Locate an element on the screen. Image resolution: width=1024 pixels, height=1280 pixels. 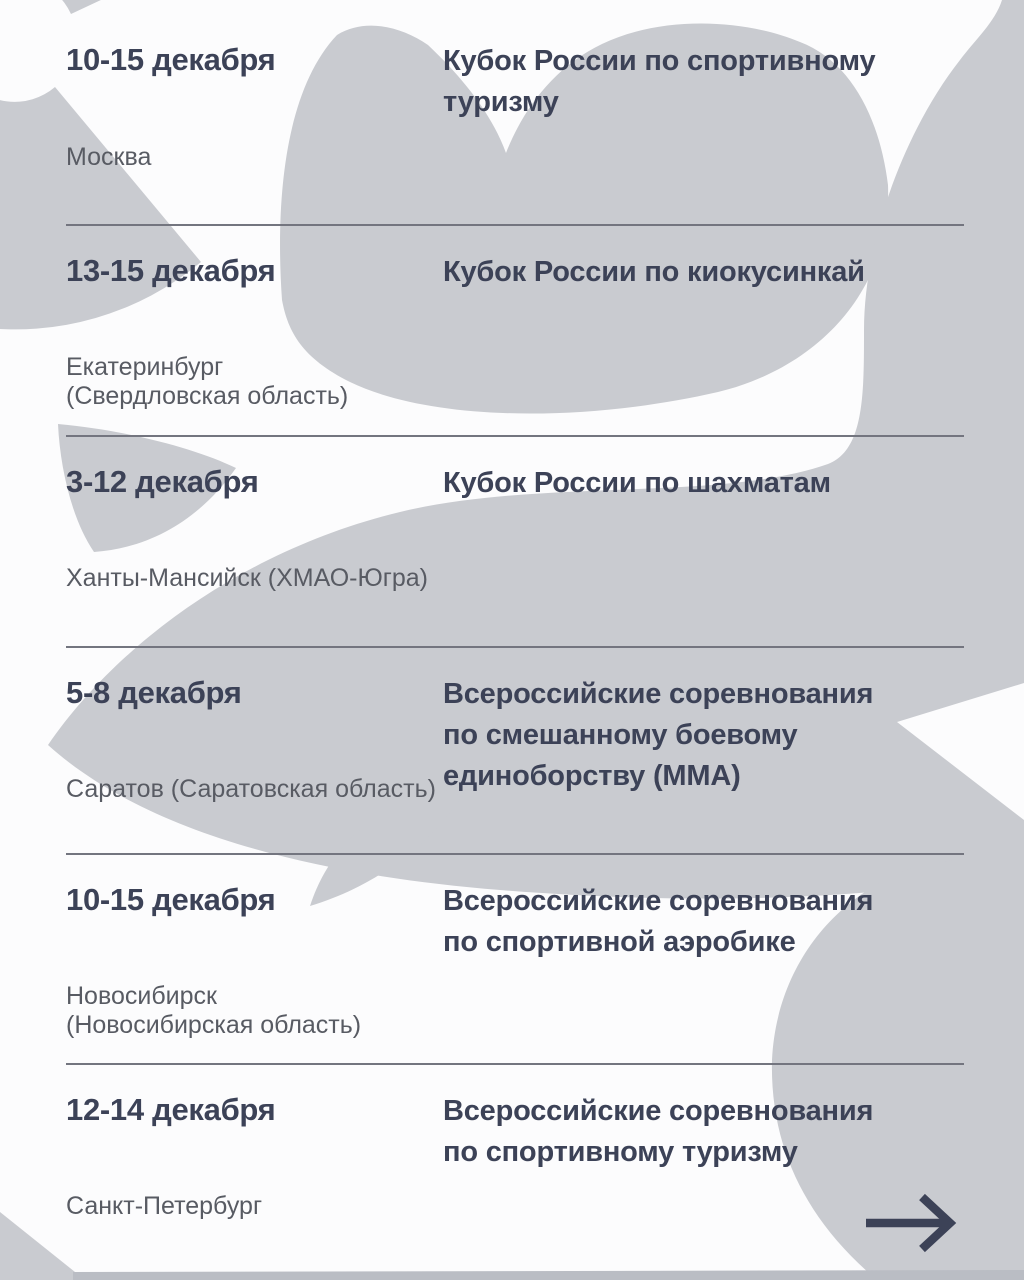
event-location: Ханты-Мансийск (ХМАО-Югра) is located at coordinates (247, 578).